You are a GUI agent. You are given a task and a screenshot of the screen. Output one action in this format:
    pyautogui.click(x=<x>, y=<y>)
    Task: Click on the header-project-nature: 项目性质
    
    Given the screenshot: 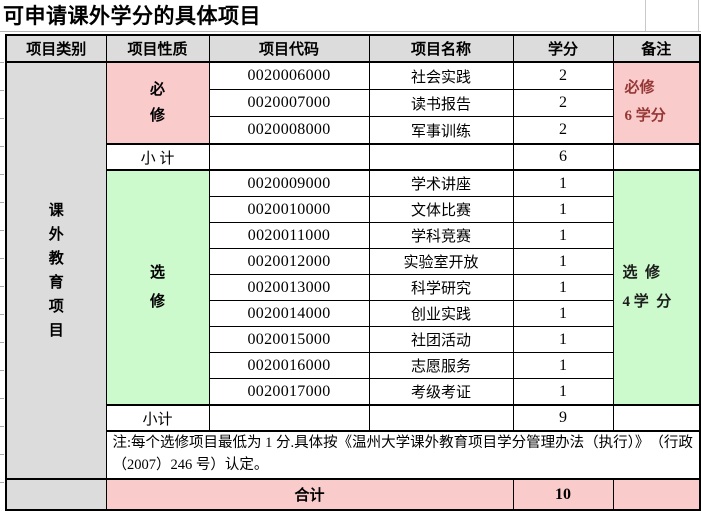 What is the action you would take?
    pyautogui.click(x=157, y=48)
    